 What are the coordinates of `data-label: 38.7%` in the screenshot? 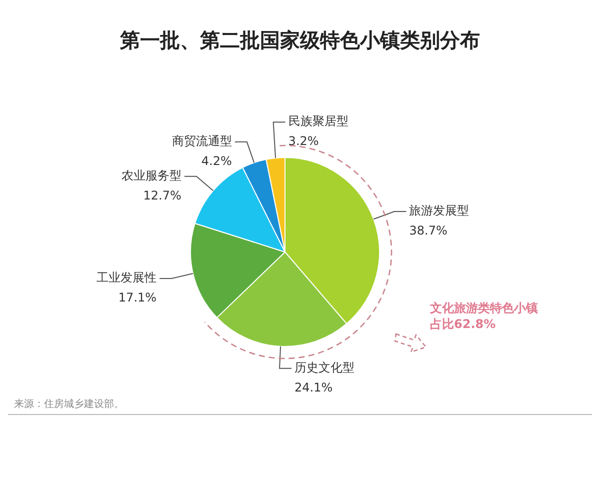 It's located at (428, 231).